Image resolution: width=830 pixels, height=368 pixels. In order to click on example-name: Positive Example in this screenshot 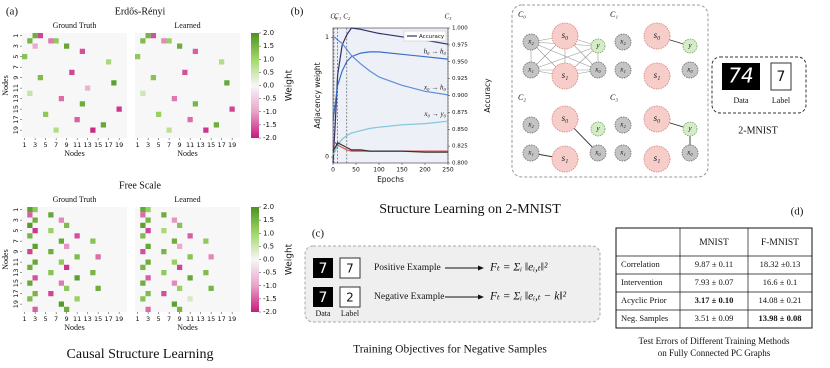, I will do `click(407, 268)`.